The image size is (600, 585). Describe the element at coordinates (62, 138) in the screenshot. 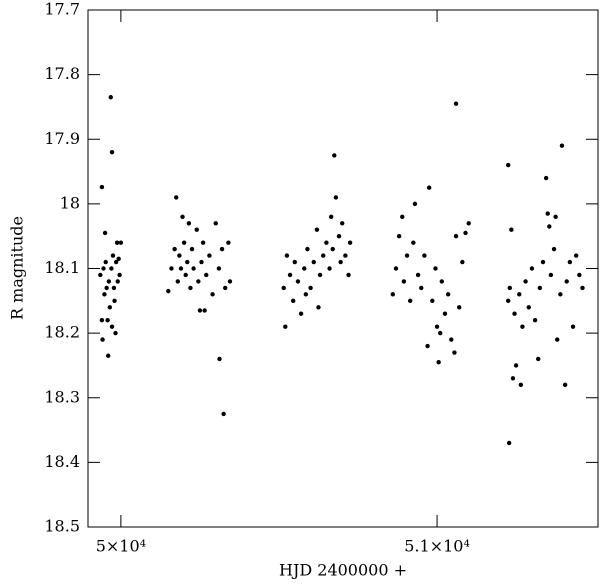

I see `y-tick-label: 17.9` at that location.